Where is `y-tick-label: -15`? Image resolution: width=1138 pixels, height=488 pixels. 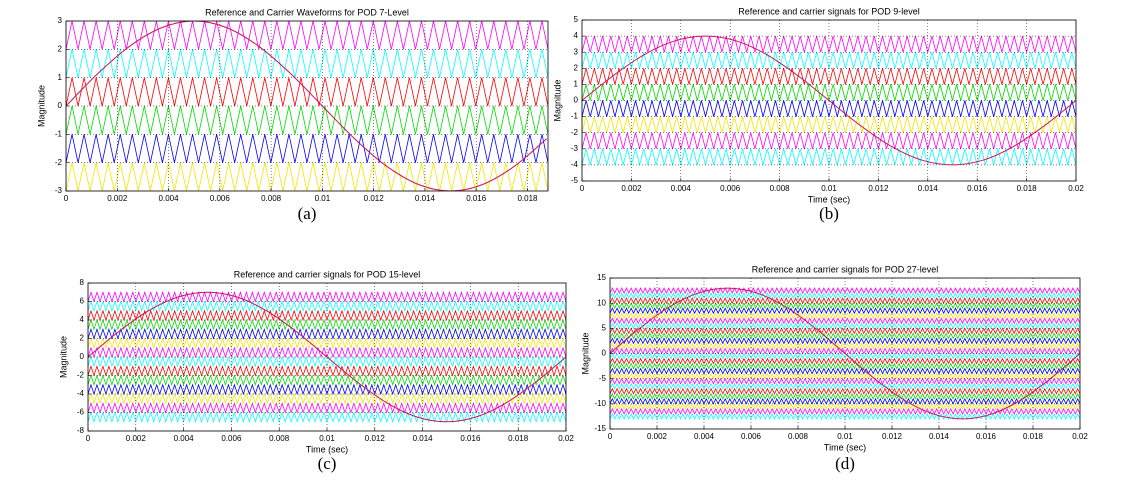
y-tick-label: -15 is located at coordinates (600, 428).